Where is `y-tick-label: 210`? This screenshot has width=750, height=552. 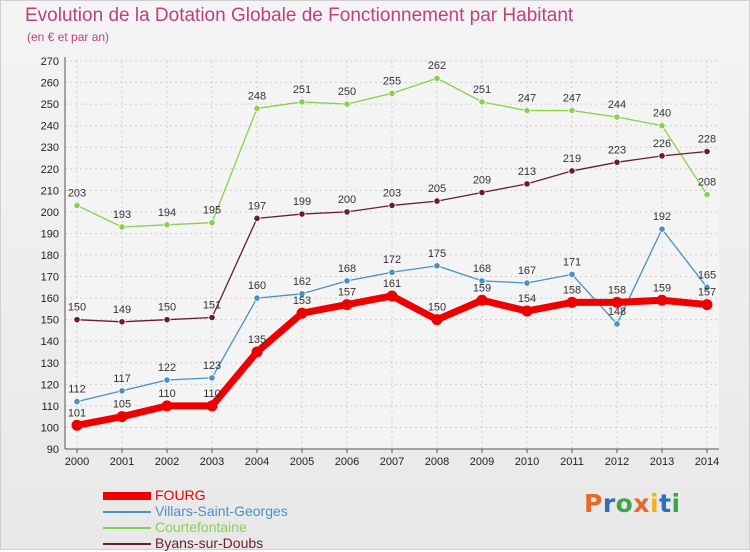
y-tick-label: 210 is located at coordinates (50, 191).